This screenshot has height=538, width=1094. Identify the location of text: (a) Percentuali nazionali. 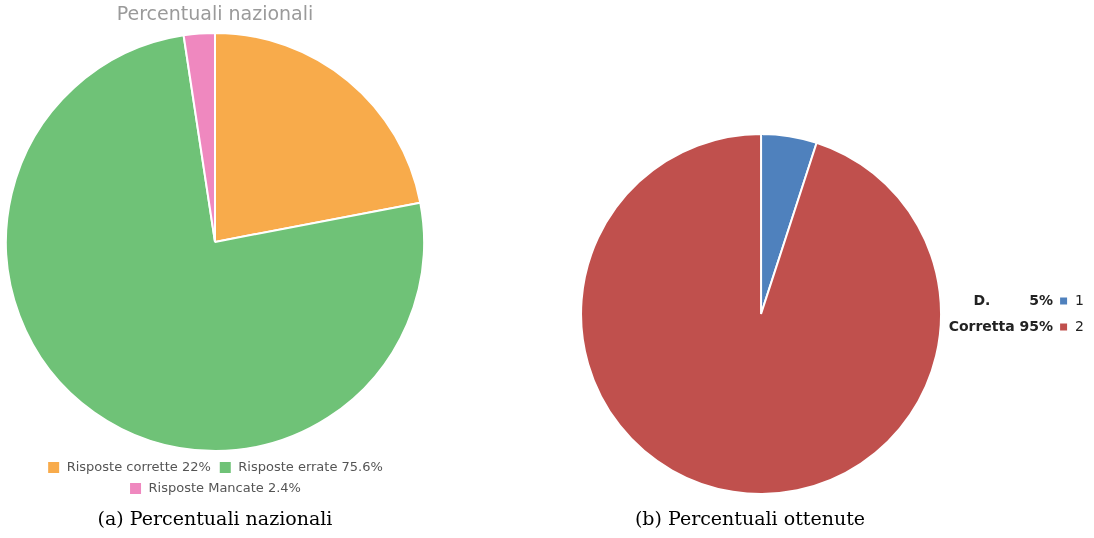
(215, 518).